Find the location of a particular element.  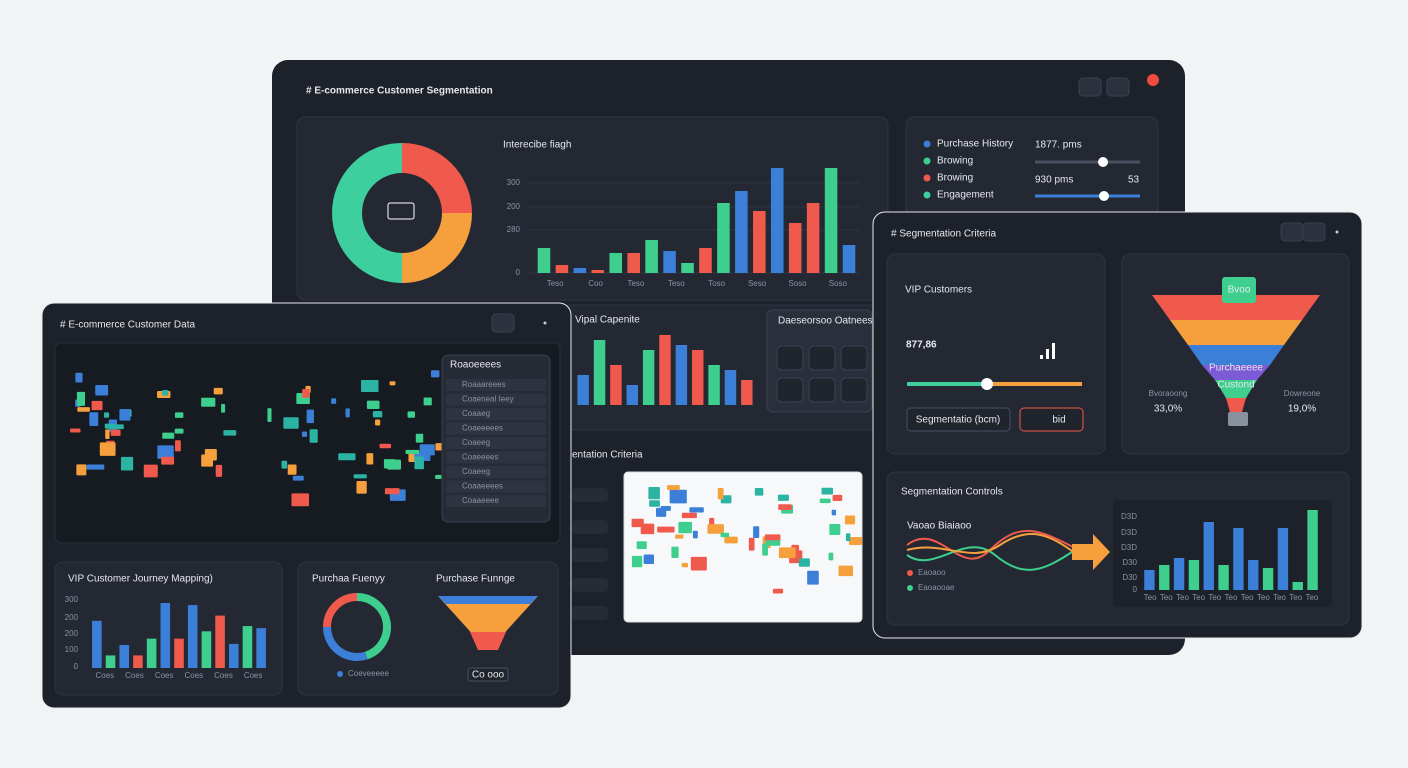

table-header: Roaoeeees is located at coordinates (475, 365).